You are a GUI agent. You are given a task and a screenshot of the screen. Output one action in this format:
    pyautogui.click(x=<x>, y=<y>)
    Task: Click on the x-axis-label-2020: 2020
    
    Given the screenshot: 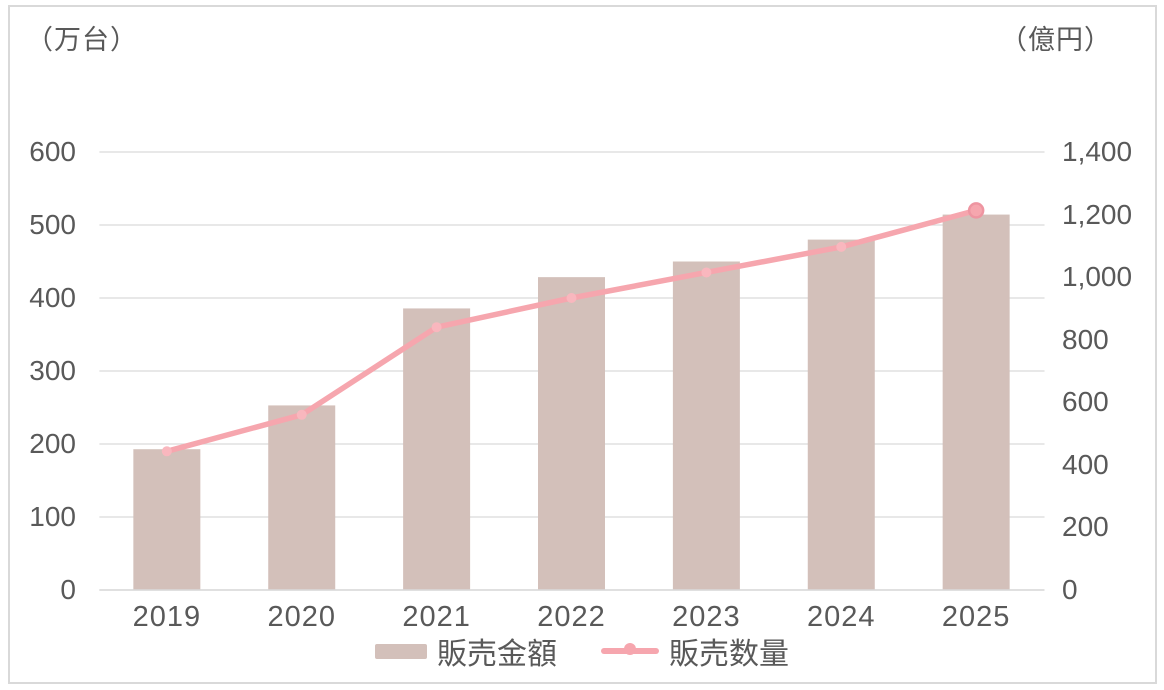 What is the action you would take?
    pyautogui.click(x=301, y=617)
    